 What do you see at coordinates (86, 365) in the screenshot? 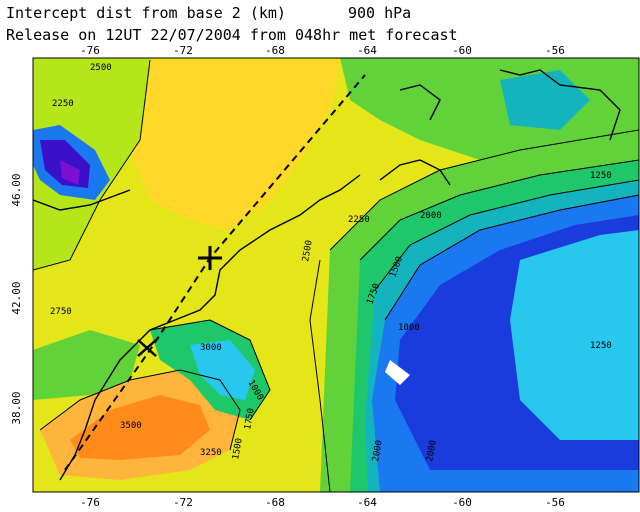
I see `field-2000-sw` at bounding box center [86, 365].